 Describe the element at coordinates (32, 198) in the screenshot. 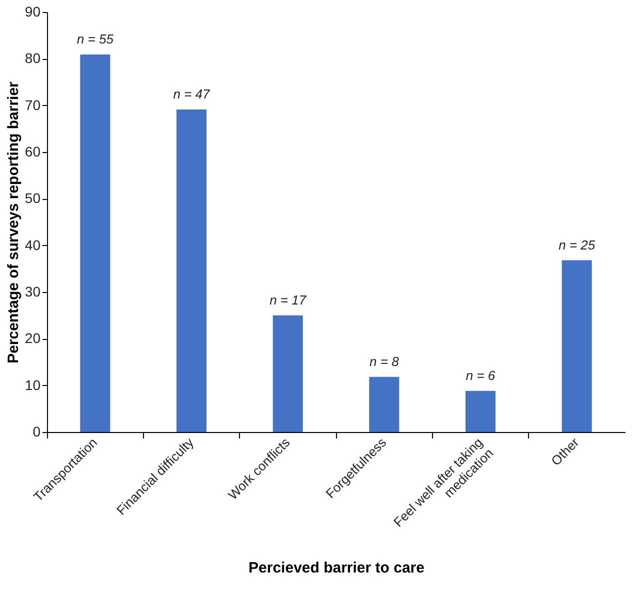

I see `y-tick-label: 50` at that location.